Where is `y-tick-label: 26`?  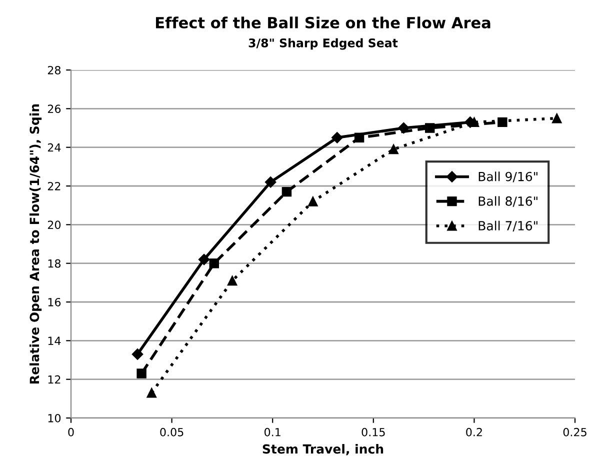 y-tick-label: 26 is located at coordinates (54, 109).